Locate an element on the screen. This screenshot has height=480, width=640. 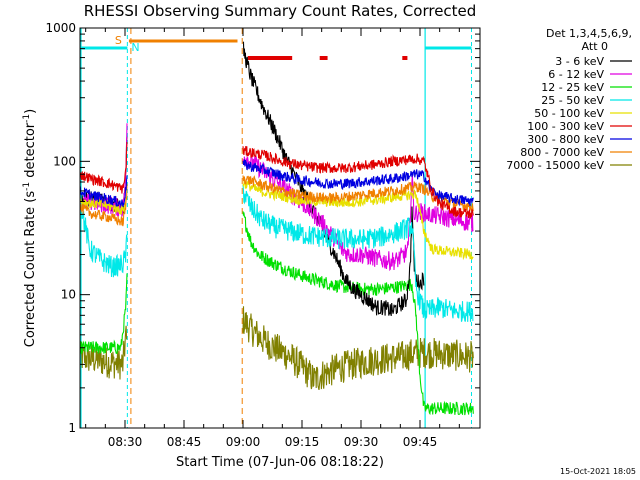
series-2-pre is located at coordinates (103, 314).